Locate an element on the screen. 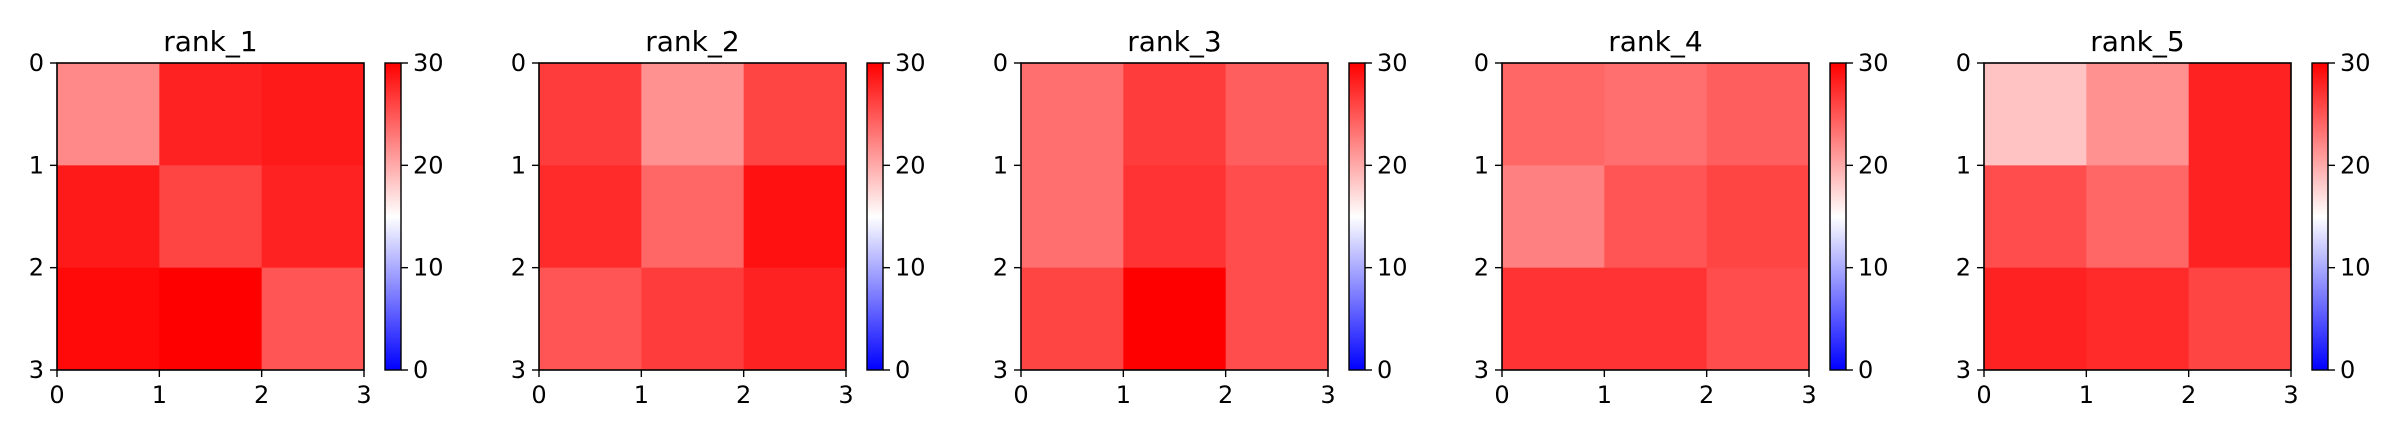 This screenshot has height=438, width=2399. panel-title: rank_1 is located at coordinates (210, 41).